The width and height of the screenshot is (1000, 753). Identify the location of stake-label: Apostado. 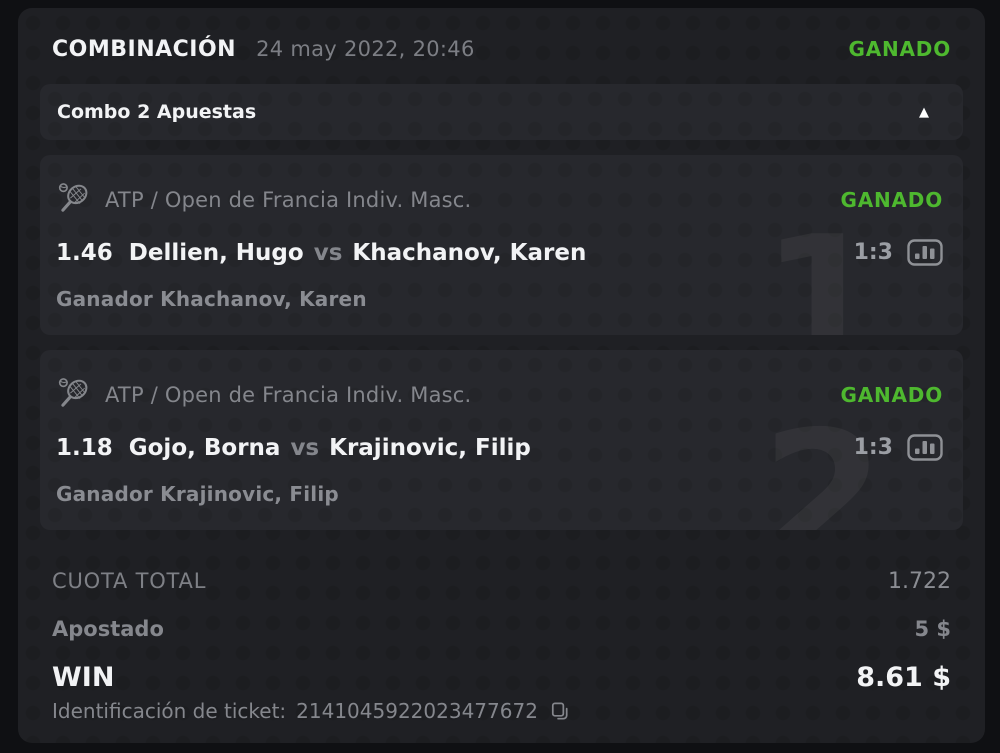
(108, 629).